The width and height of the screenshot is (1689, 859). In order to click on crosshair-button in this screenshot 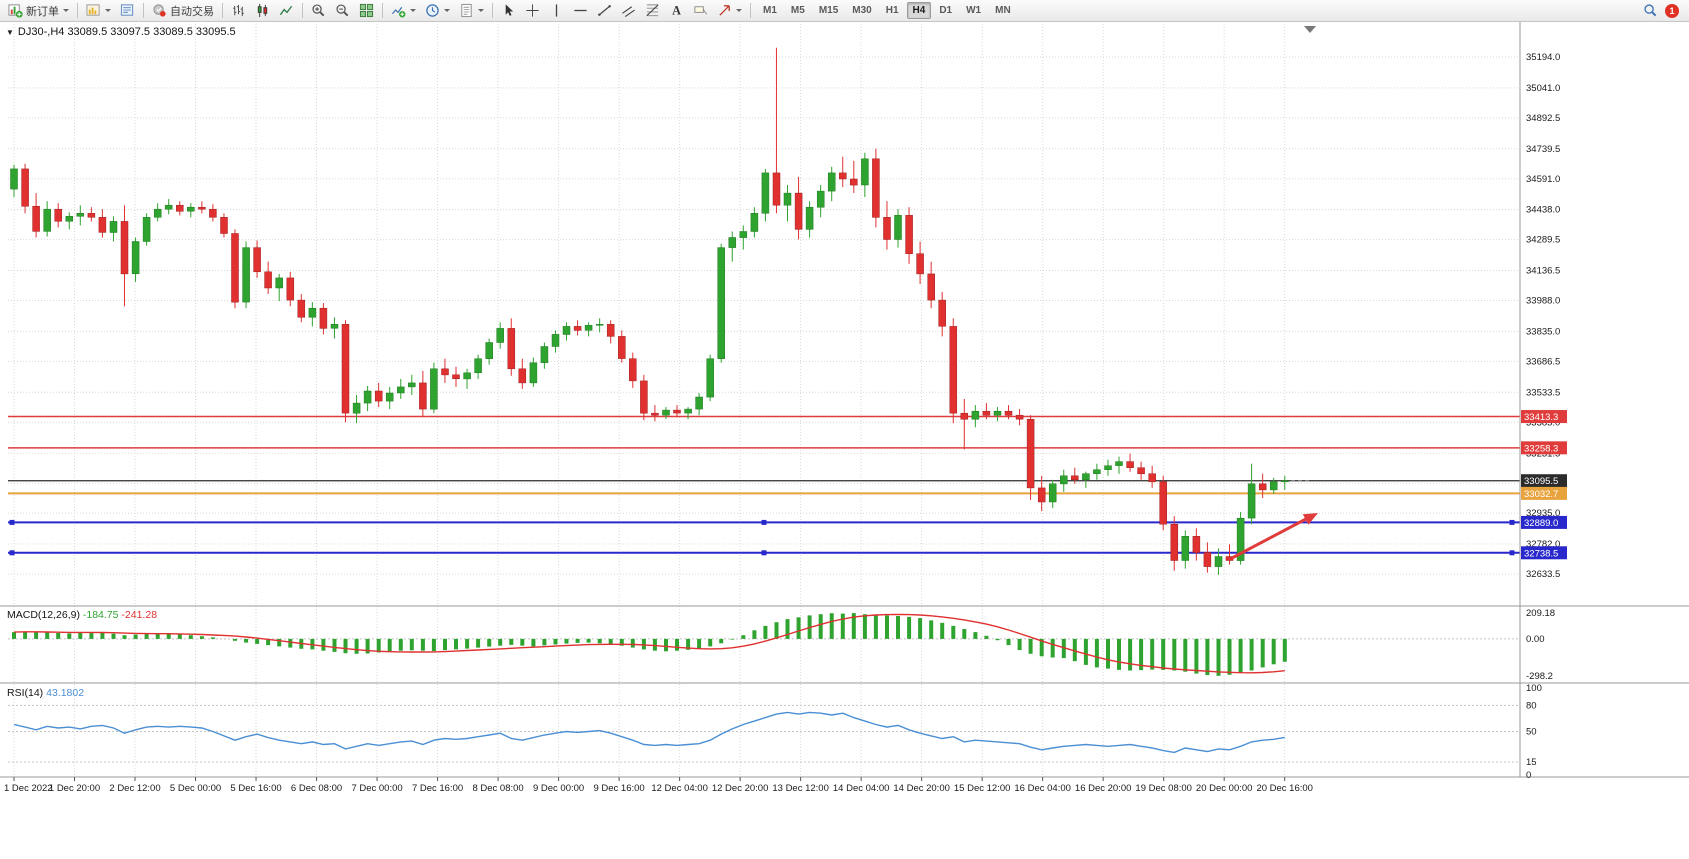, I will do `click(532, 11)`.